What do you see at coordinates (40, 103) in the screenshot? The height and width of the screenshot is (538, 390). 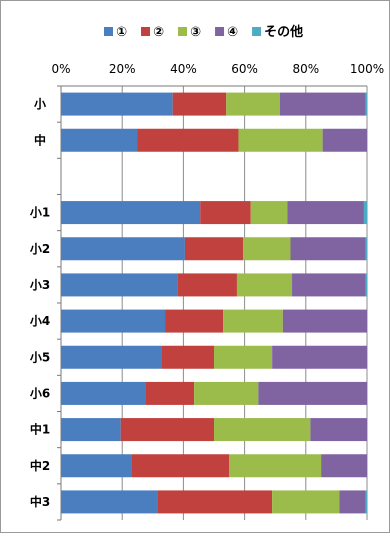 I see `category-label-0: 小` at bounding box center [40, 103].